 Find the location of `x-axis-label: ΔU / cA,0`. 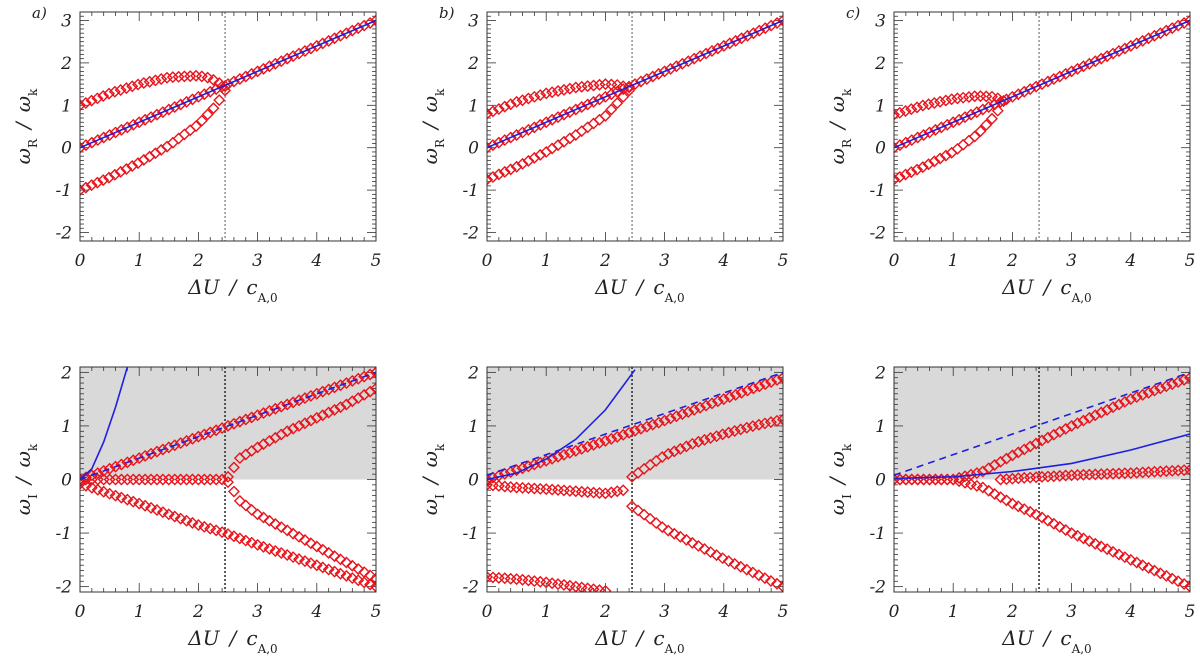

x-axis-label: ΔU / cA,0 is located at coordinates (1046, 641).